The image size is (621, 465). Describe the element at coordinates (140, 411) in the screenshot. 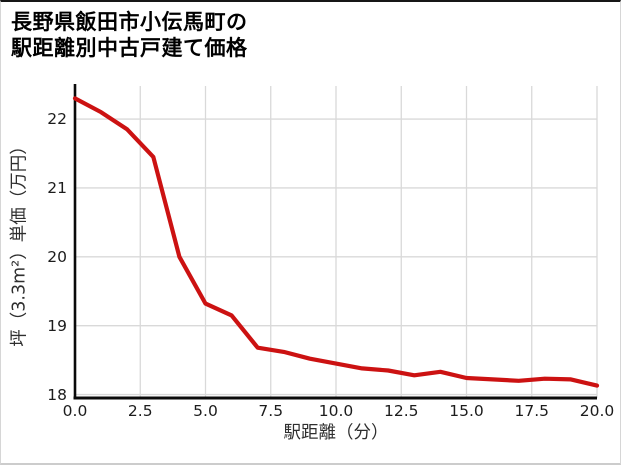

I see `x-tick-label: 2.5` at that location.